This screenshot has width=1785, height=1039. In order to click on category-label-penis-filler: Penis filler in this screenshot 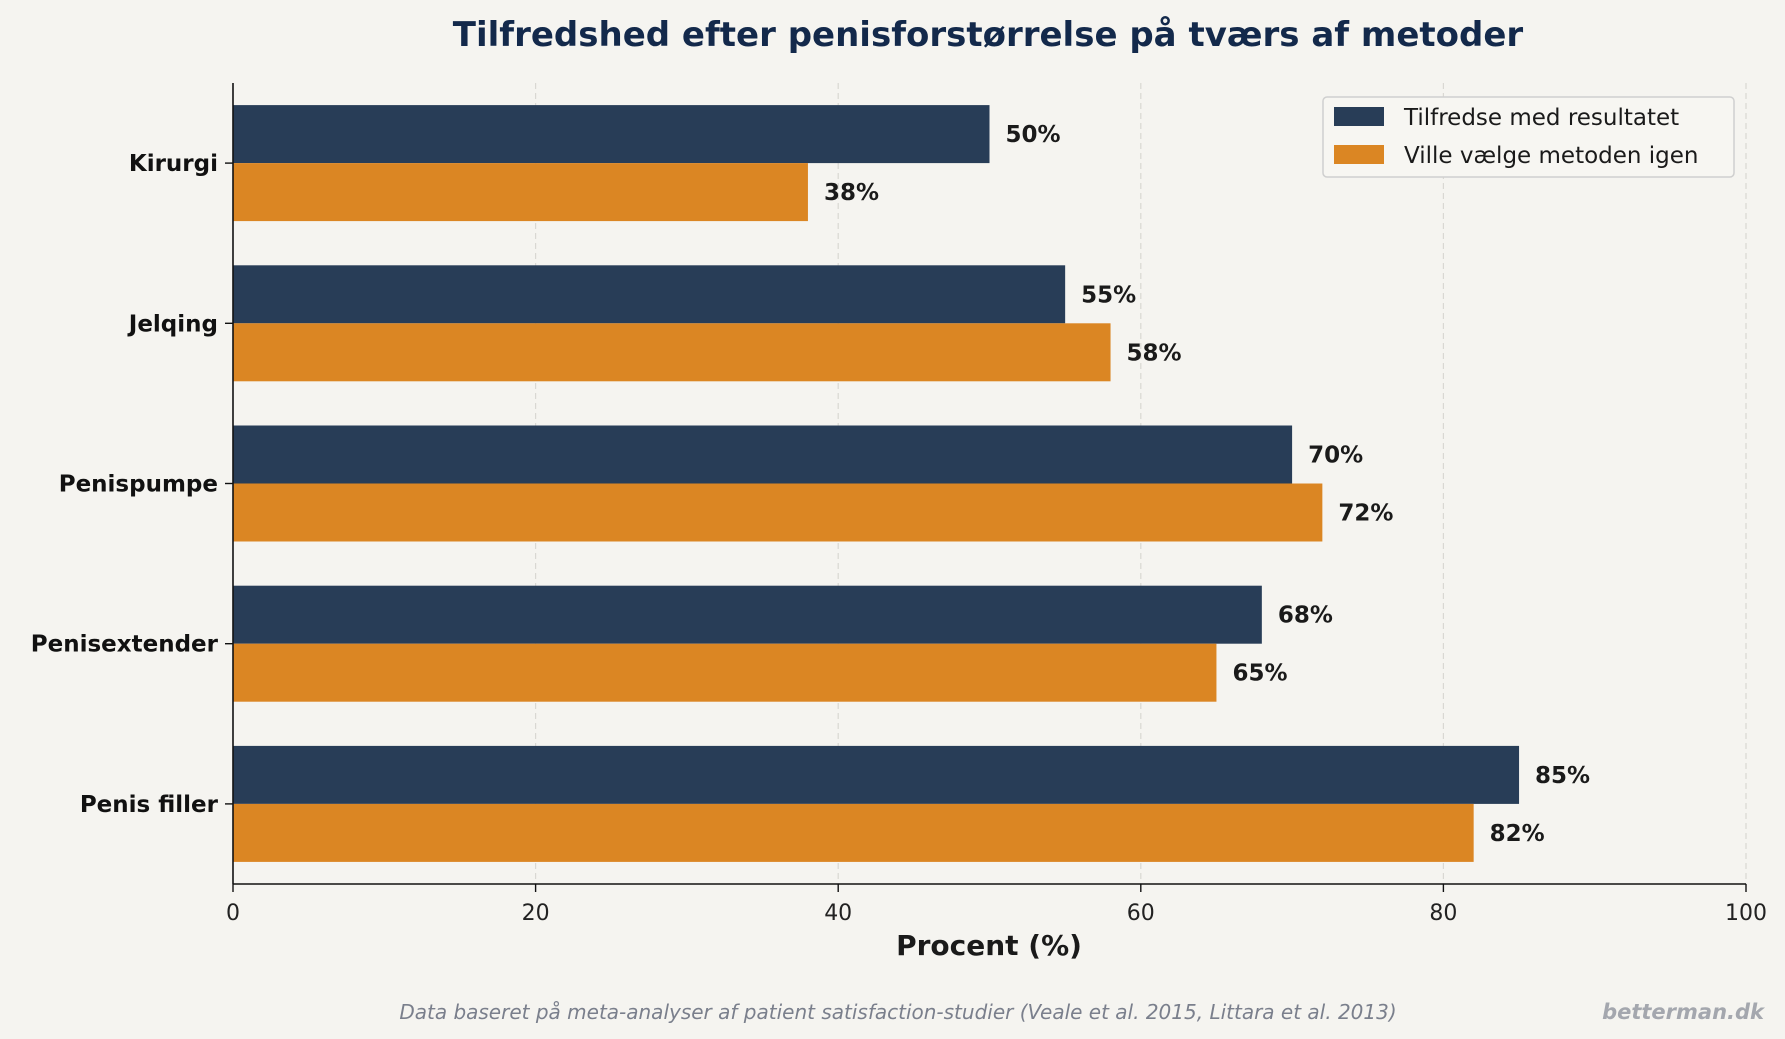, I will do `click(149, 805)`.